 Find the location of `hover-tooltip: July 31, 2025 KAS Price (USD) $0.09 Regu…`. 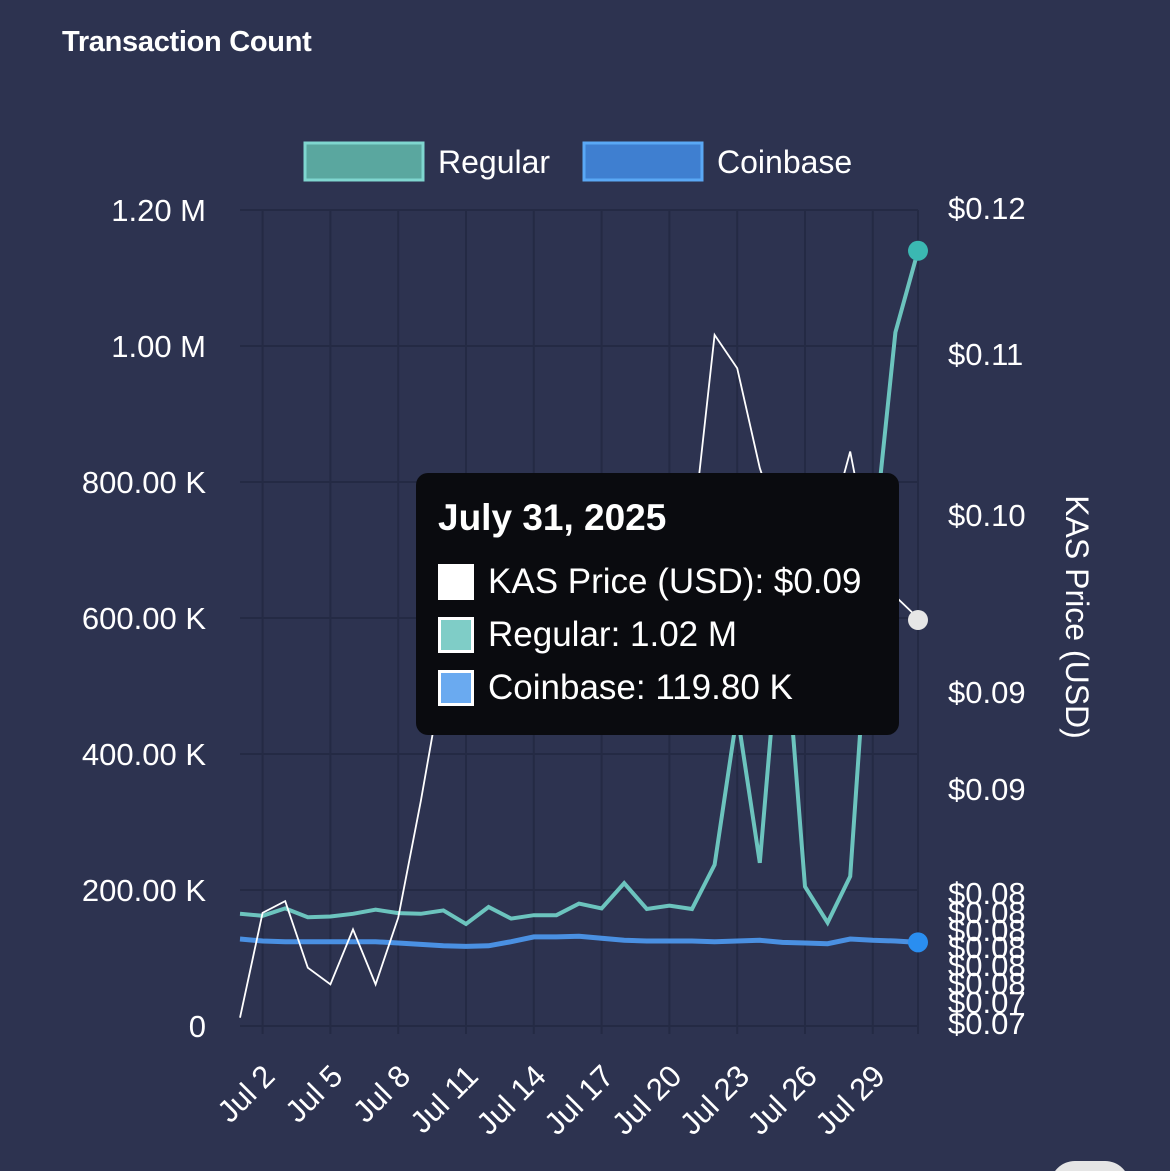

hover-tooltip: July 31, 2025 KAS Price (USD) $0.09 Regu… is located at coordinates (657, 604).